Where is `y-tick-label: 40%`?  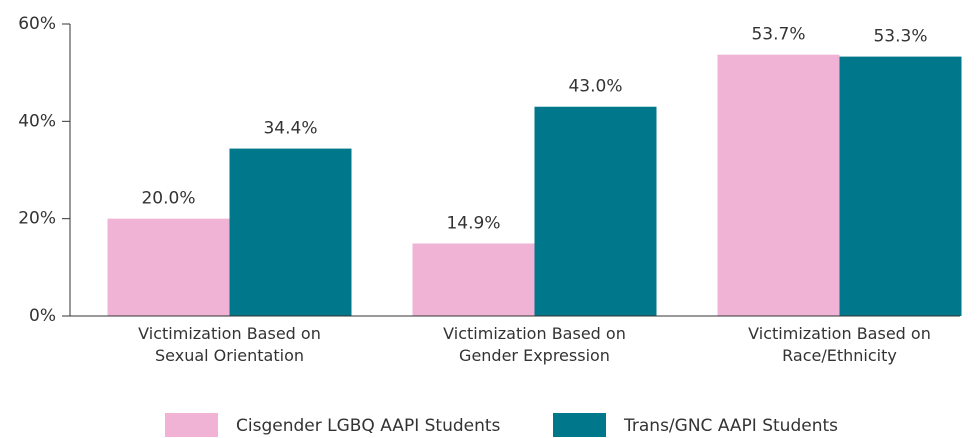 y-tick-label: 40% is located at coordinates (37, 121).